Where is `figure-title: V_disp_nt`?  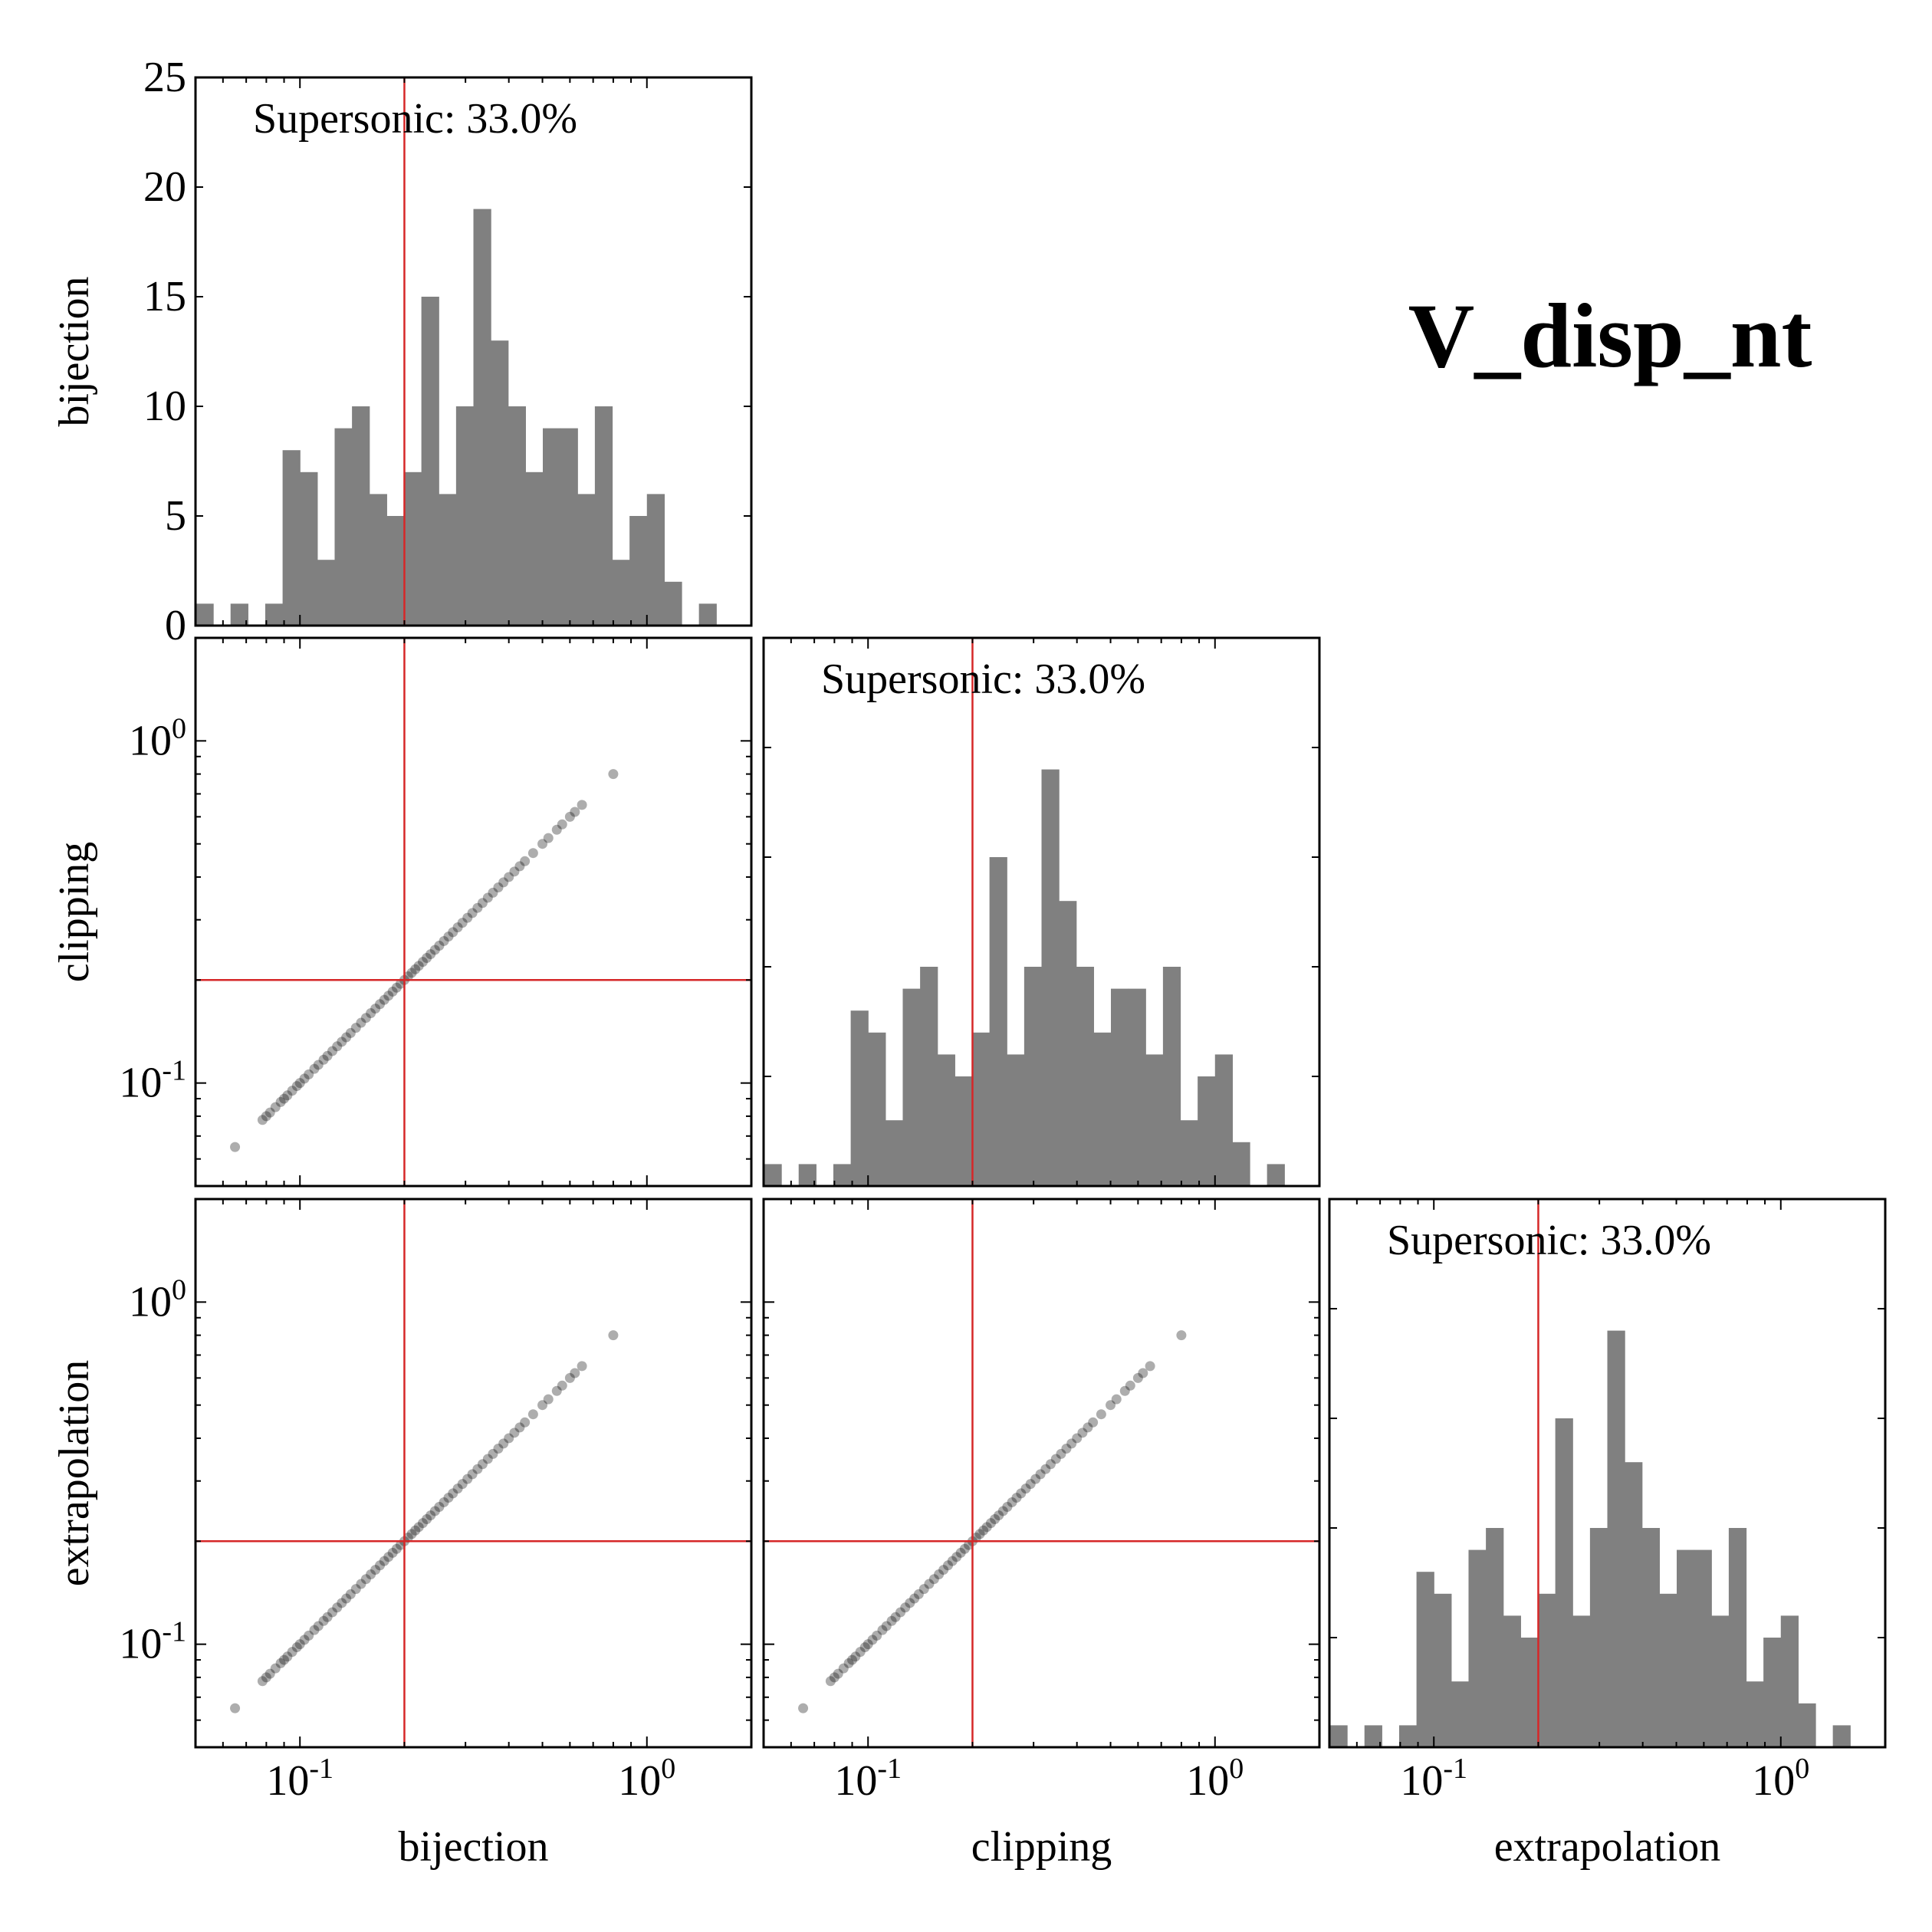
figure-title: V_disp_nt is located at coordinates (1610, 335).